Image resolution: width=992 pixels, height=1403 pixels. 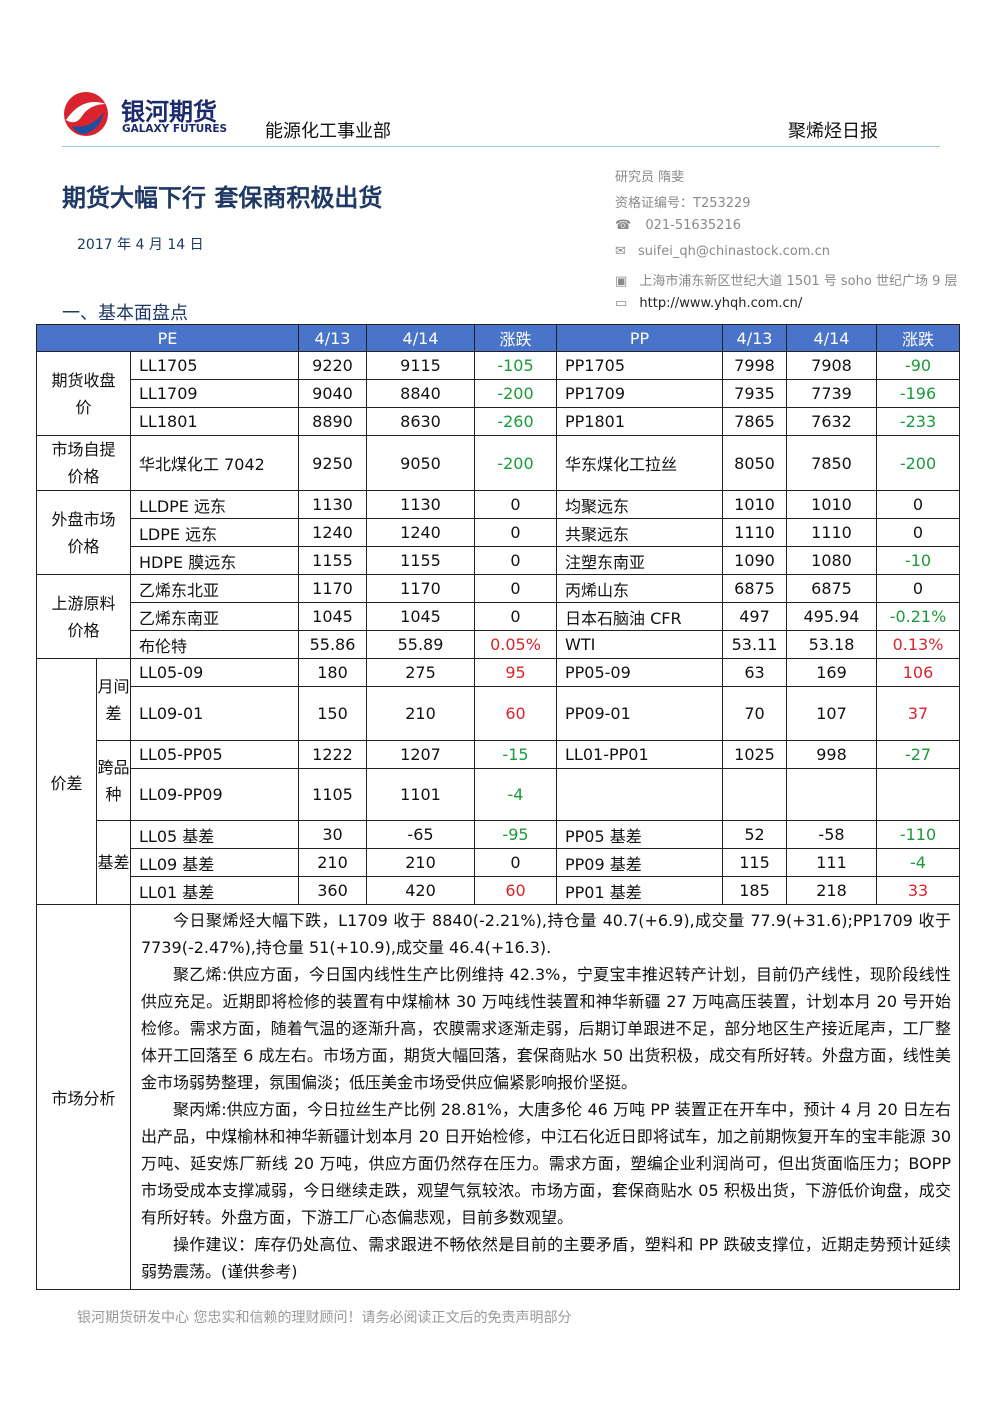 What do you see at coordinates (754, 672) in the screenshot?
I see `price: 63` at bounding box center [754, 672].